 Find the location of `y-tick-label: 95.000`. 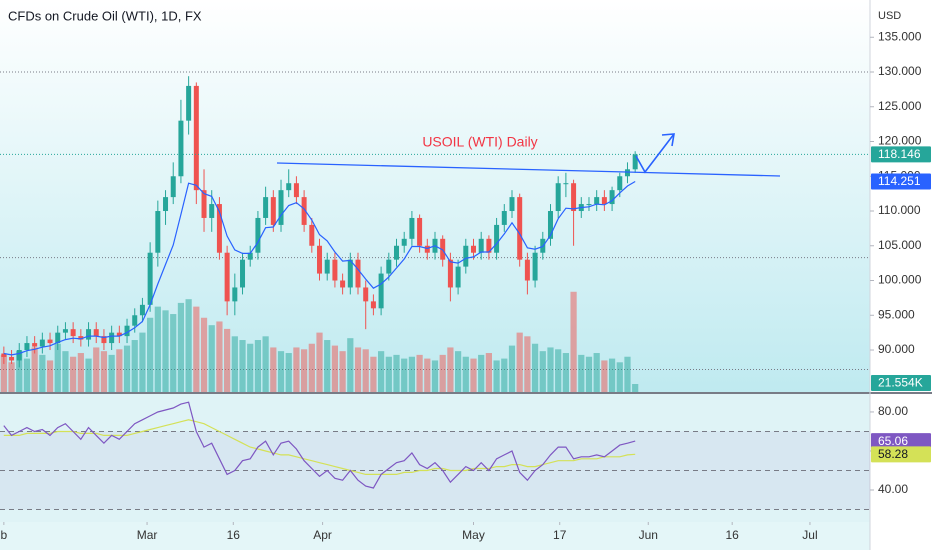

y-tick-label: 95.000 is located at coordinates (896, 314).